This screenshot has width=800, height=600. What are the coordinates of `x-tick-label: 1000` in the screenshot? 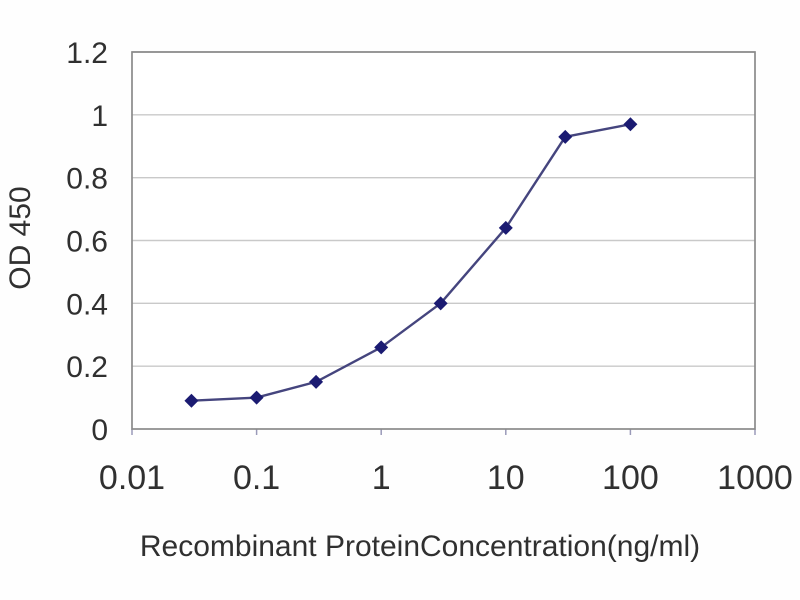 It's located at (755, 478).